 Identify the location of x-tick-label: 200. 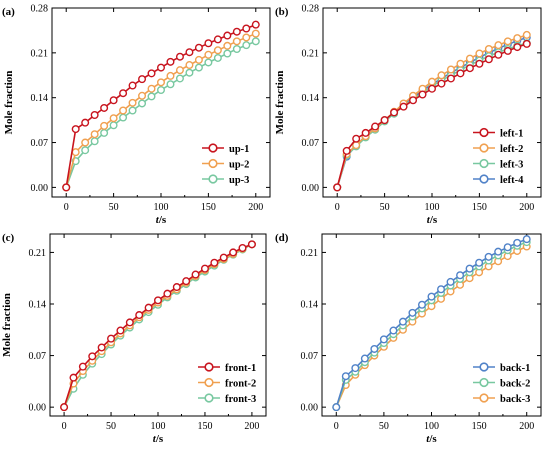
(255, 207).